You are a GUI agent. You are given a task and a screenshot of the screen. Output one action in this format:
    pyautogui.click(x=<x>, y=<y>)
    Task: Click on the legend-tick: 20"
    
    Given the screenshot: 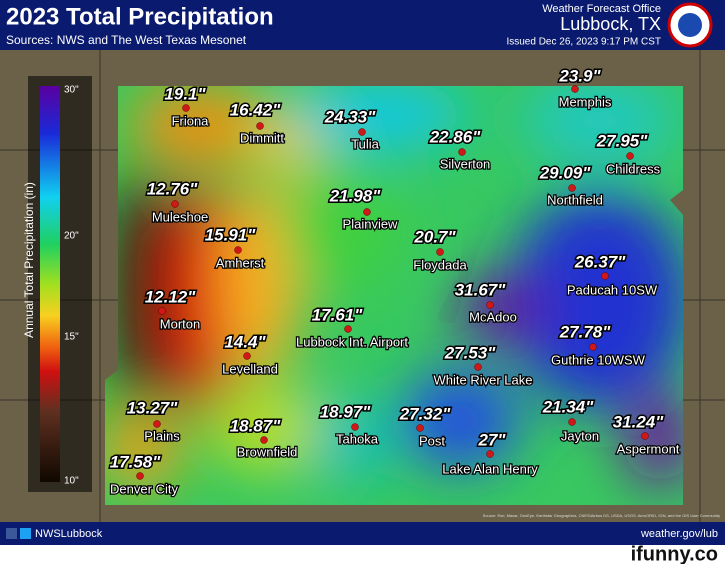 What is the action you would take?
    pyautogui.click(x=71, y=236)
    